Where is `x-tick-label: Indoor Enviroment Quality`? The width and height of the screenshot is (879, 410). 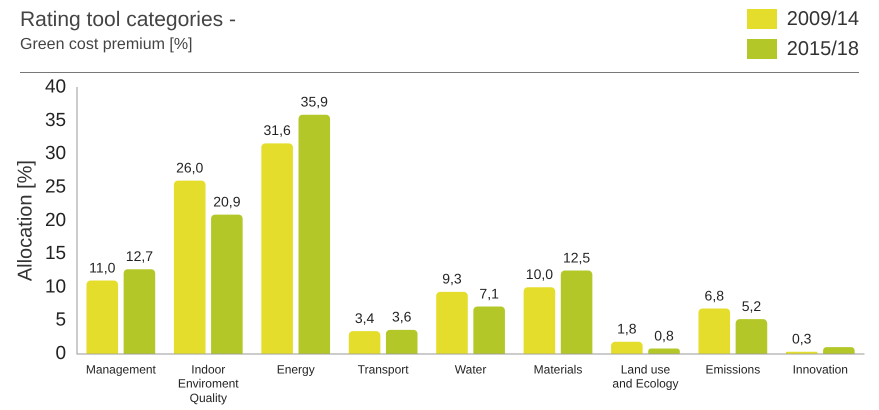
x-tick-label: Indoor Enviroment Quality is located at coordinates (209, 384).